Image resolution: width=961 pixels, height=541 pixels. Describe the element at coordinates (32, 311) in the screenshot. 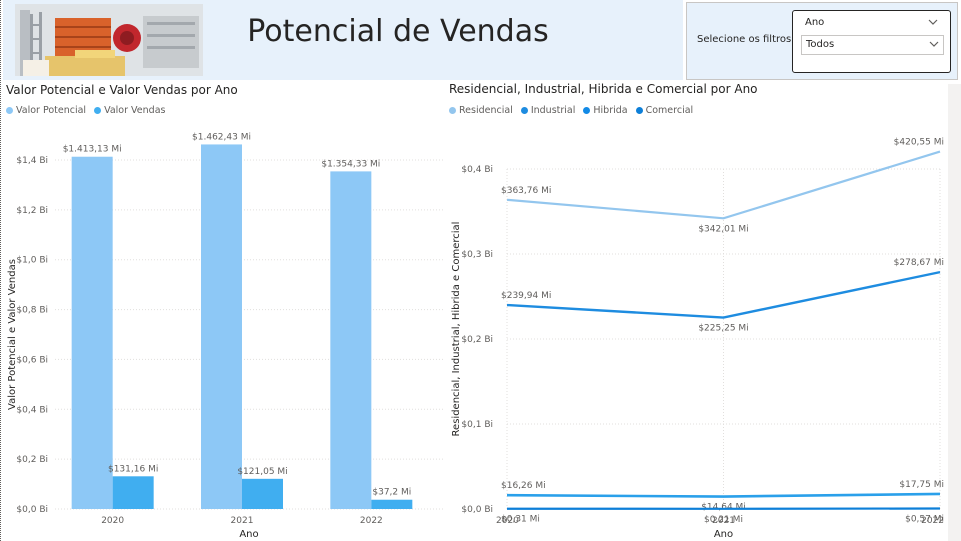

I see `y-tick-label: $0,8 Bi` at that location.